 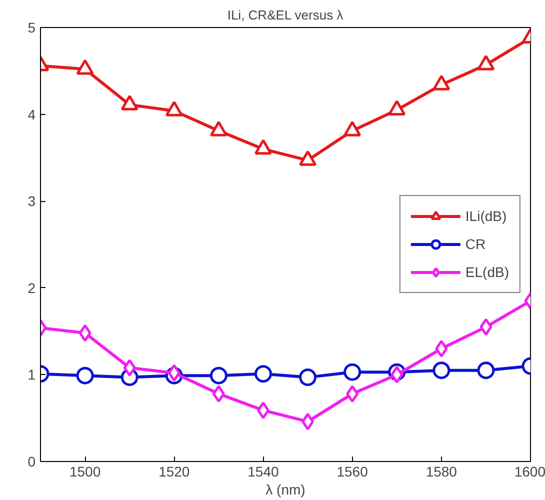 What do you see at coordinates (32, 201) in the screenshot?
I see `y-tick-label: 3` at bounding box center [32, 201].